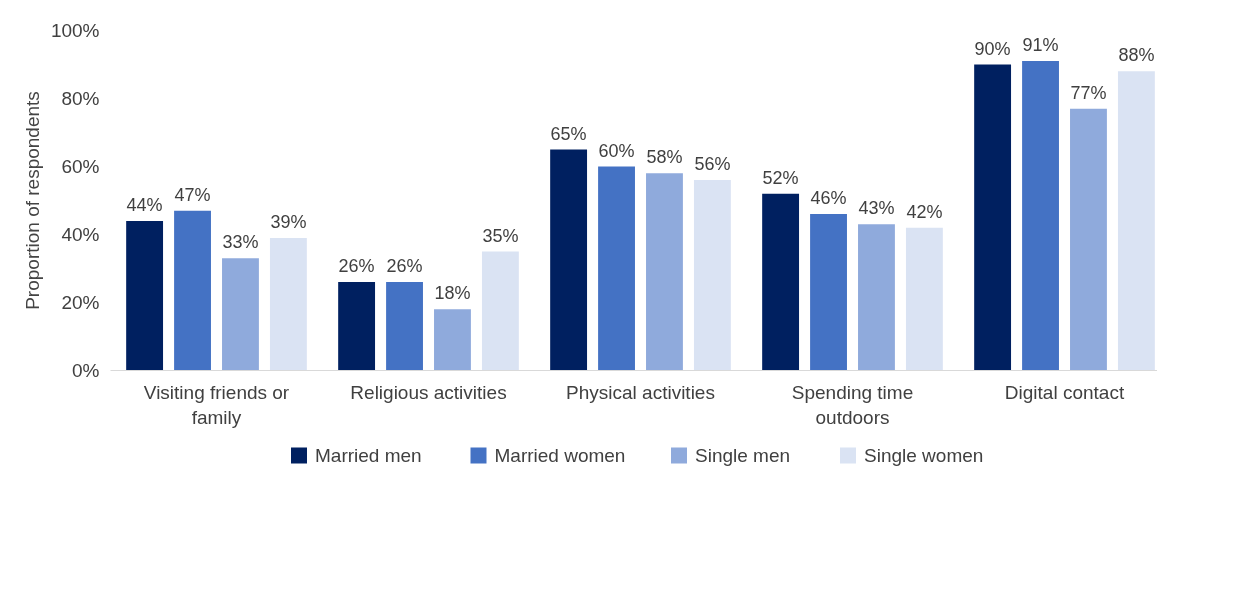  I want to click on data-label: 18%, so click(452, 293).